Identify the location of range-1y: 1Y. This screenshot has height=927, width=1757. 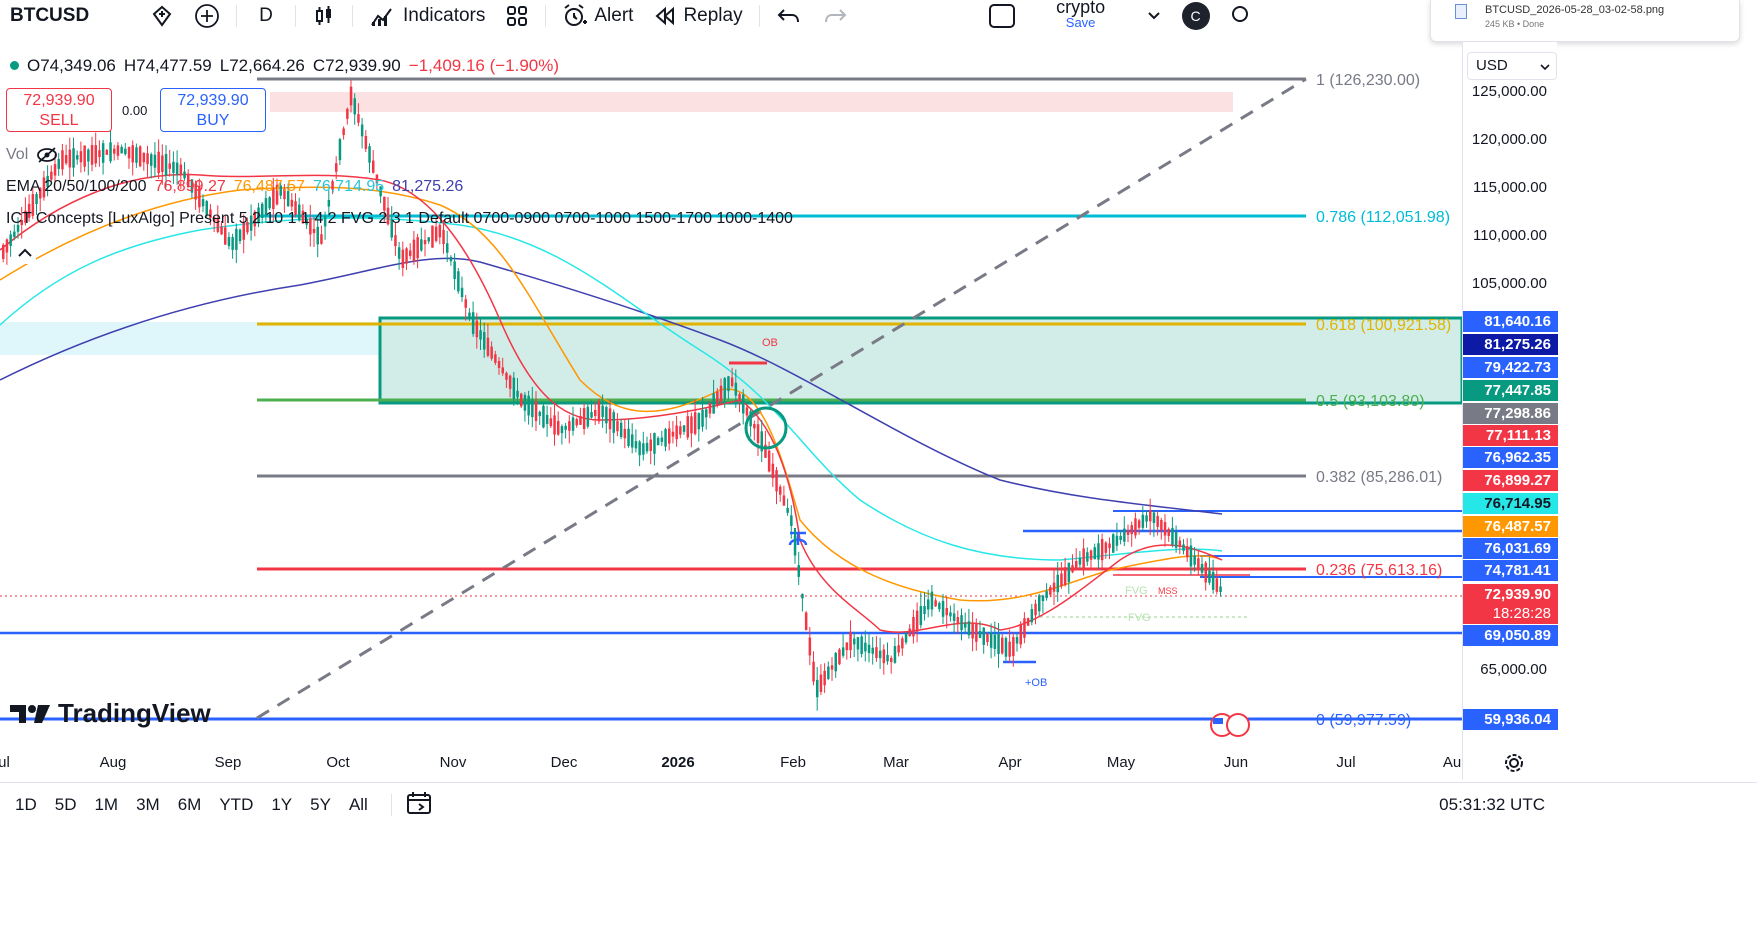
(282, 804).